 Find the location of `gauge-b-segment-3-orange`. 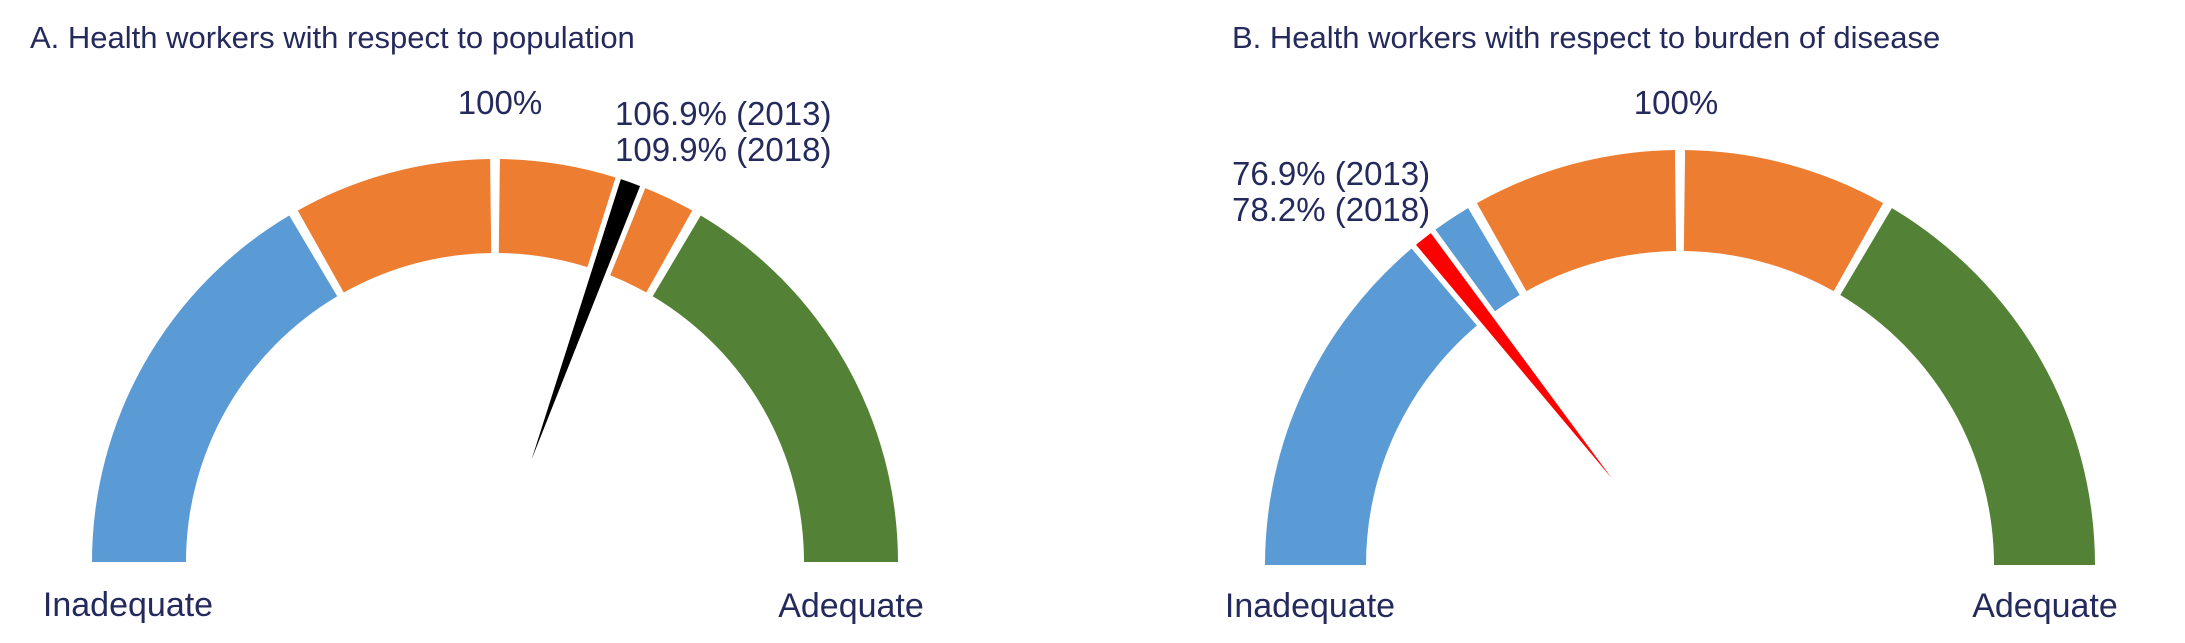

gauge-b-segment-3-orange is located at coordinates (1783, 221).